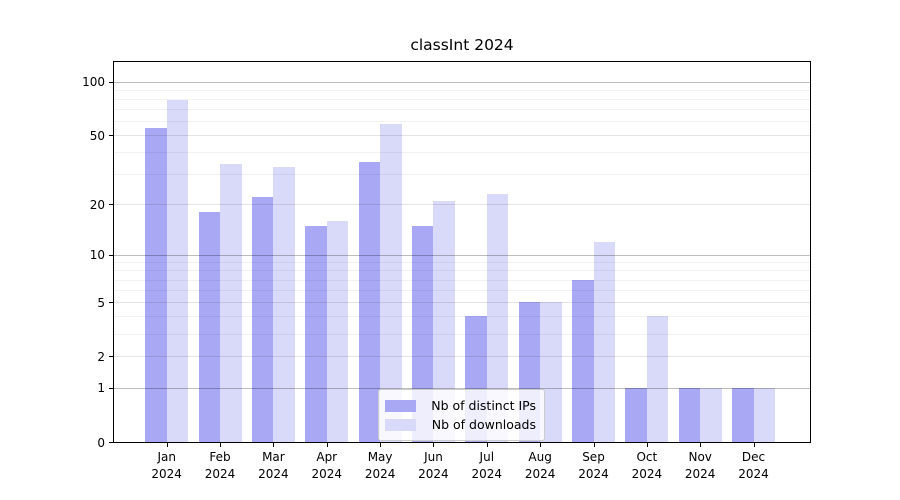 This screenshot has width=900, height=500. Describe the element at coordinates (391, 282) in the screenshot. I see `bar-downloads-may` at that location.